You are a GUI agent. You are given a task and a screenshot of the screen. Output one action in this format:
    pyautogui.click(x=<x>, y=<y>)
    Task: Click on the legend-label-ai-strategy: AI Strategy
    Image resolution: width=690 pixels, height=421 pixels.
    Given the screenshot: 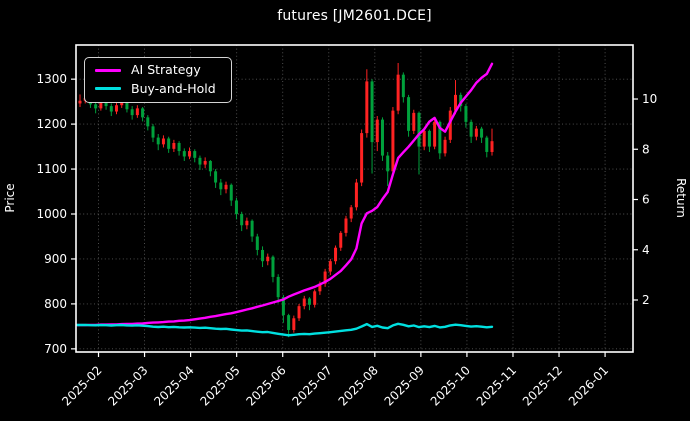 What is the action you would take?
    pyautogui.click(x=166, y=69)
    